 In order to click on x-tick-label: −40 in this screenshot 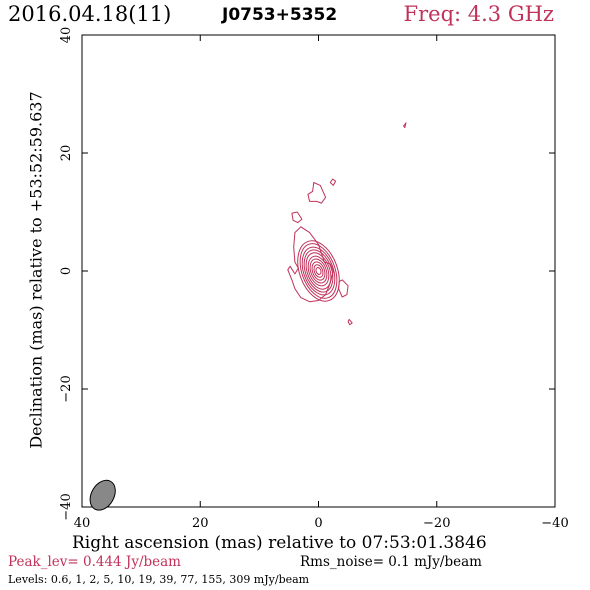, I will do `click(554, 523)`.